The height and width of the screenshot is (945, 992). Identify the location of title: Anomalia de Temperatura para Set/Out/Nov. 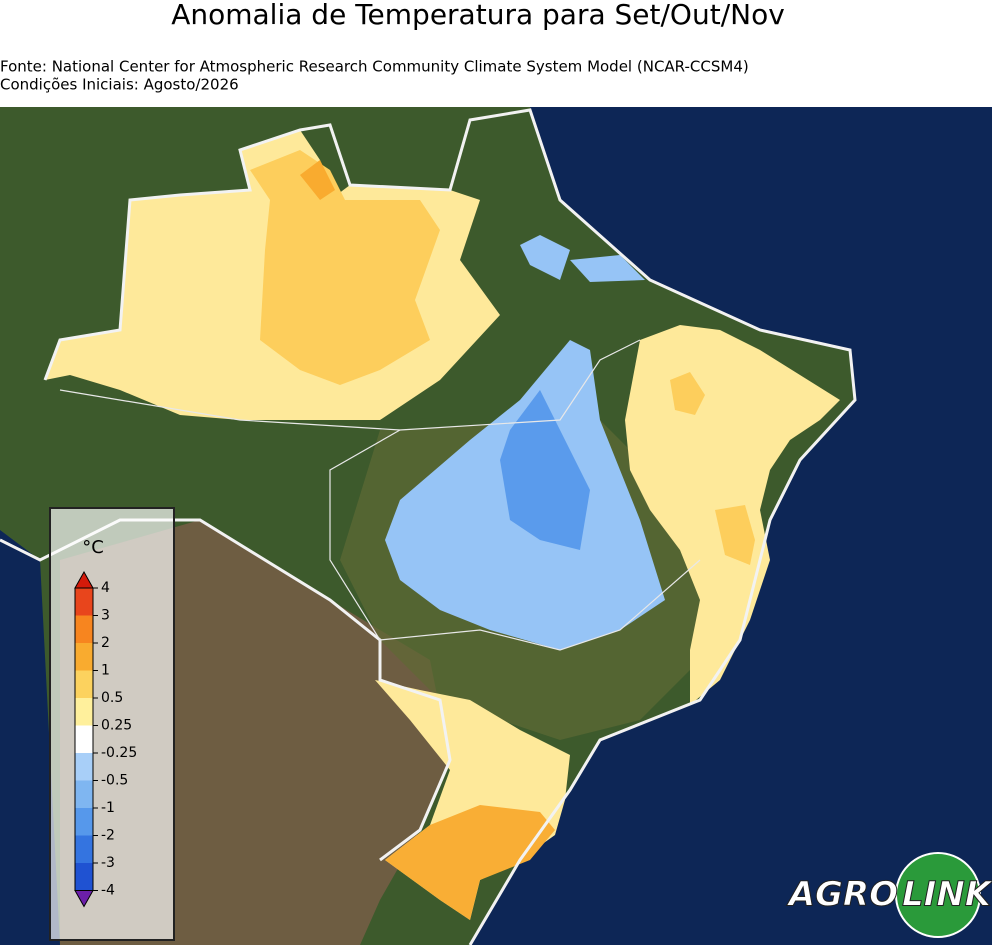
(478, 15).